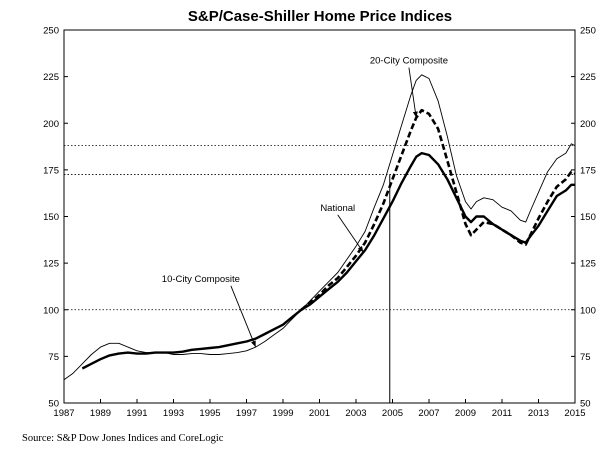 The height and width of the screenshot is (464, 615). What do you see at coordinates (246, 413) in the screenshot?
I see `x-tick-label: 1997` at bounding box center [246, 413].